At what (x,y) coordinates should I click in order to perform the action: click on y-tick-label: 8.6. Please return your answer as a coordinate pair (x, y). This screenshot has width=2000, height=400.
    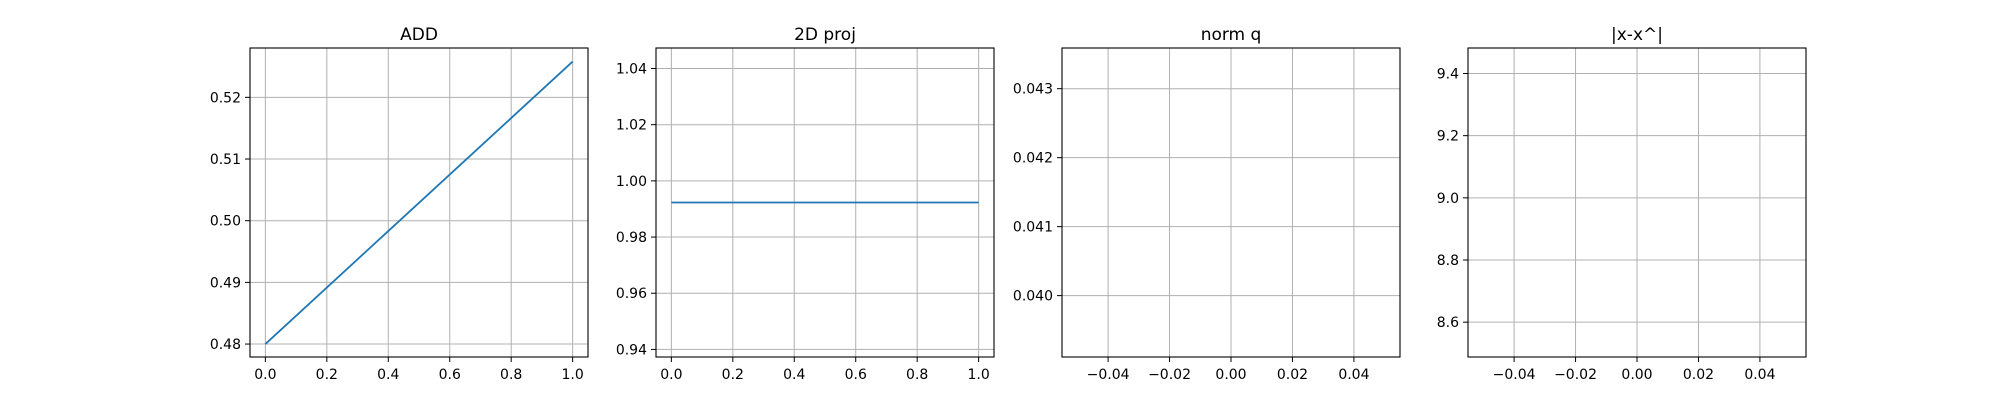
    Looking at the image, I should click on (1448, 323).